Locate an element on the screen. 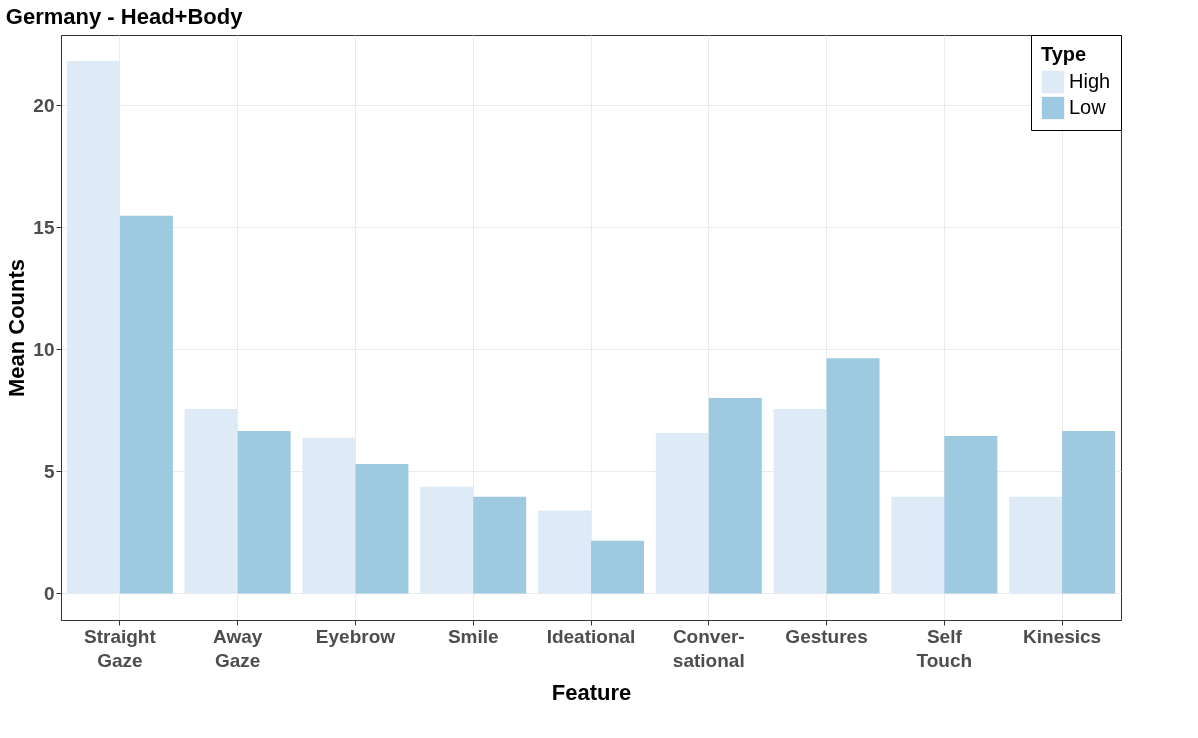 Image resolution: width=1198 pixels, height=738 pixels. legend-title: Type is located at coordinates (1064, 54).